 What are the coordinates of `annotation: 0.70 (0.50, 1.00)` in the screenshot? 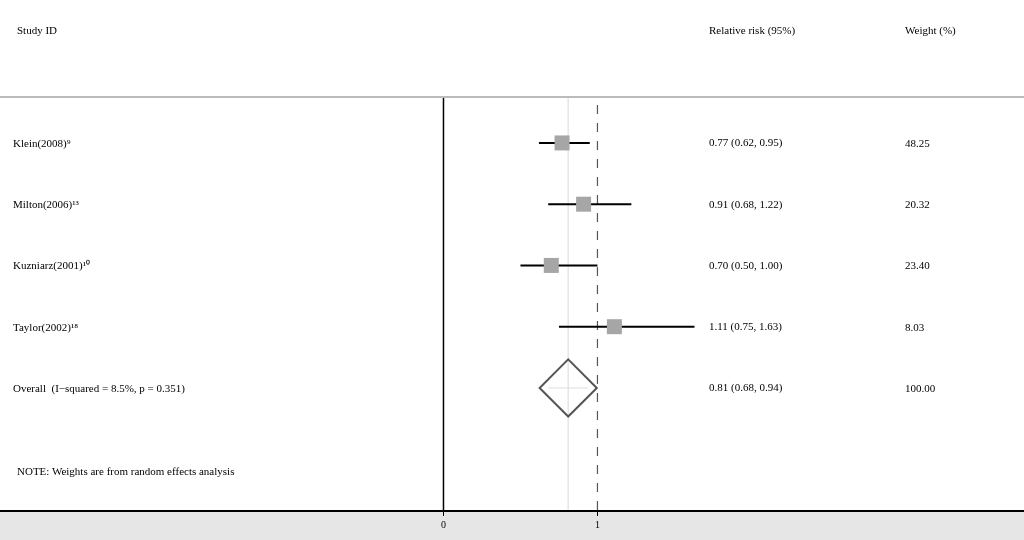 It's located at (746, 265).